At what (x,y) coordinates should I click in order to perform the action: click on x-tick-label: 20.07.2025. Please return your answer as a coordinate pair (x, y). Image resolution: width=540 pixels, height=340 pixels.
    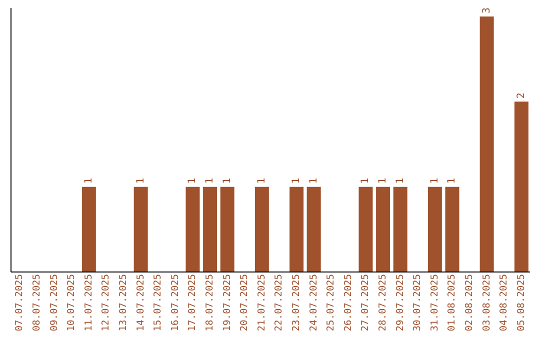
    Looking at the image, I should click on (244, 303).